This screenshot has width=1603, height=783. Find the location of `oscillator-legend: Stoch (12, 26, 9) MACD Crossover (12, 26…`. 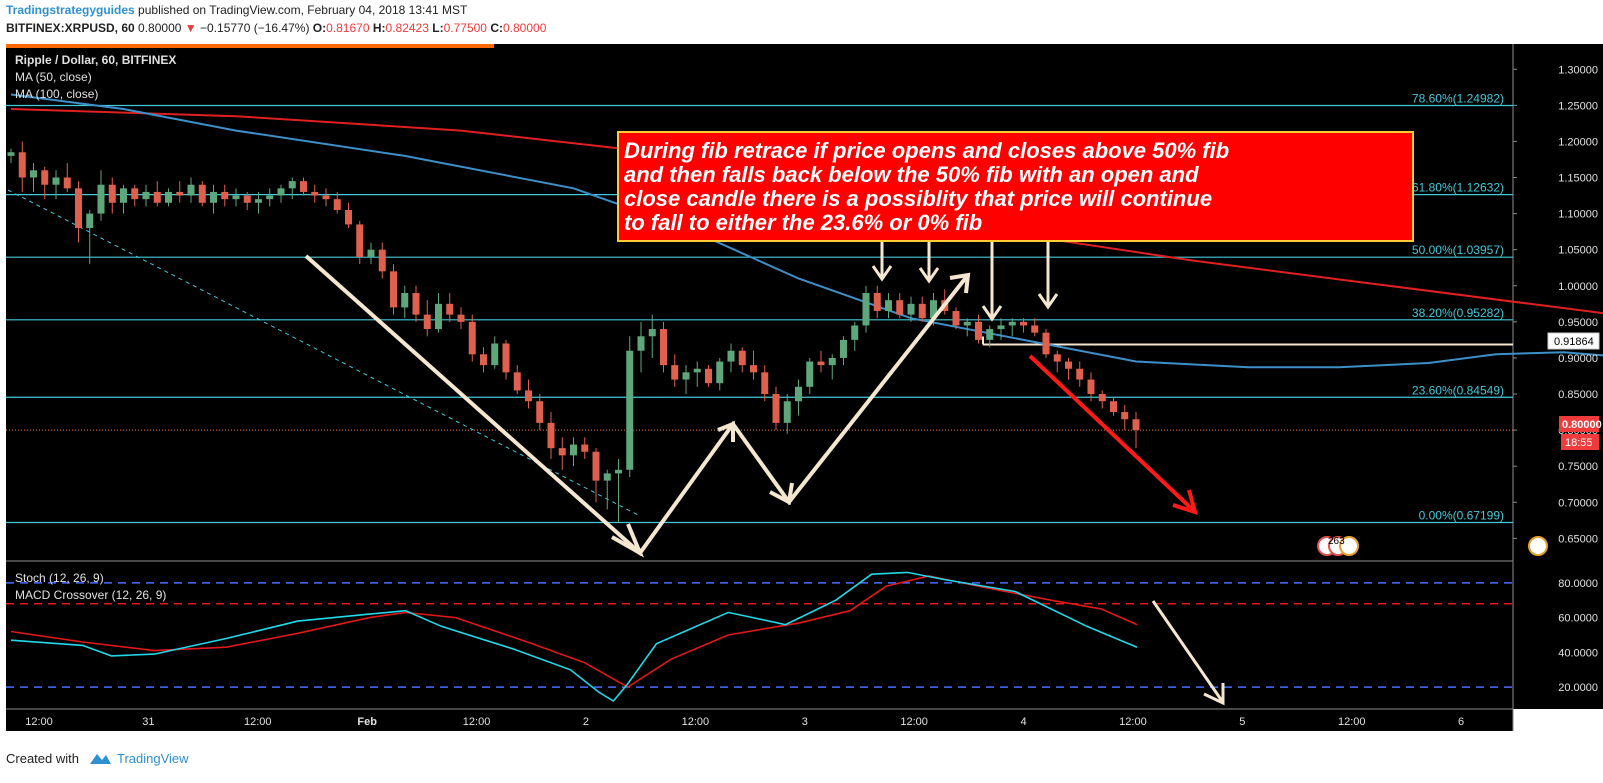

oscillator-legend: Stoch (12, 26, 9) MACD Crossover (12, 26… is located at coordinates (90, 586).